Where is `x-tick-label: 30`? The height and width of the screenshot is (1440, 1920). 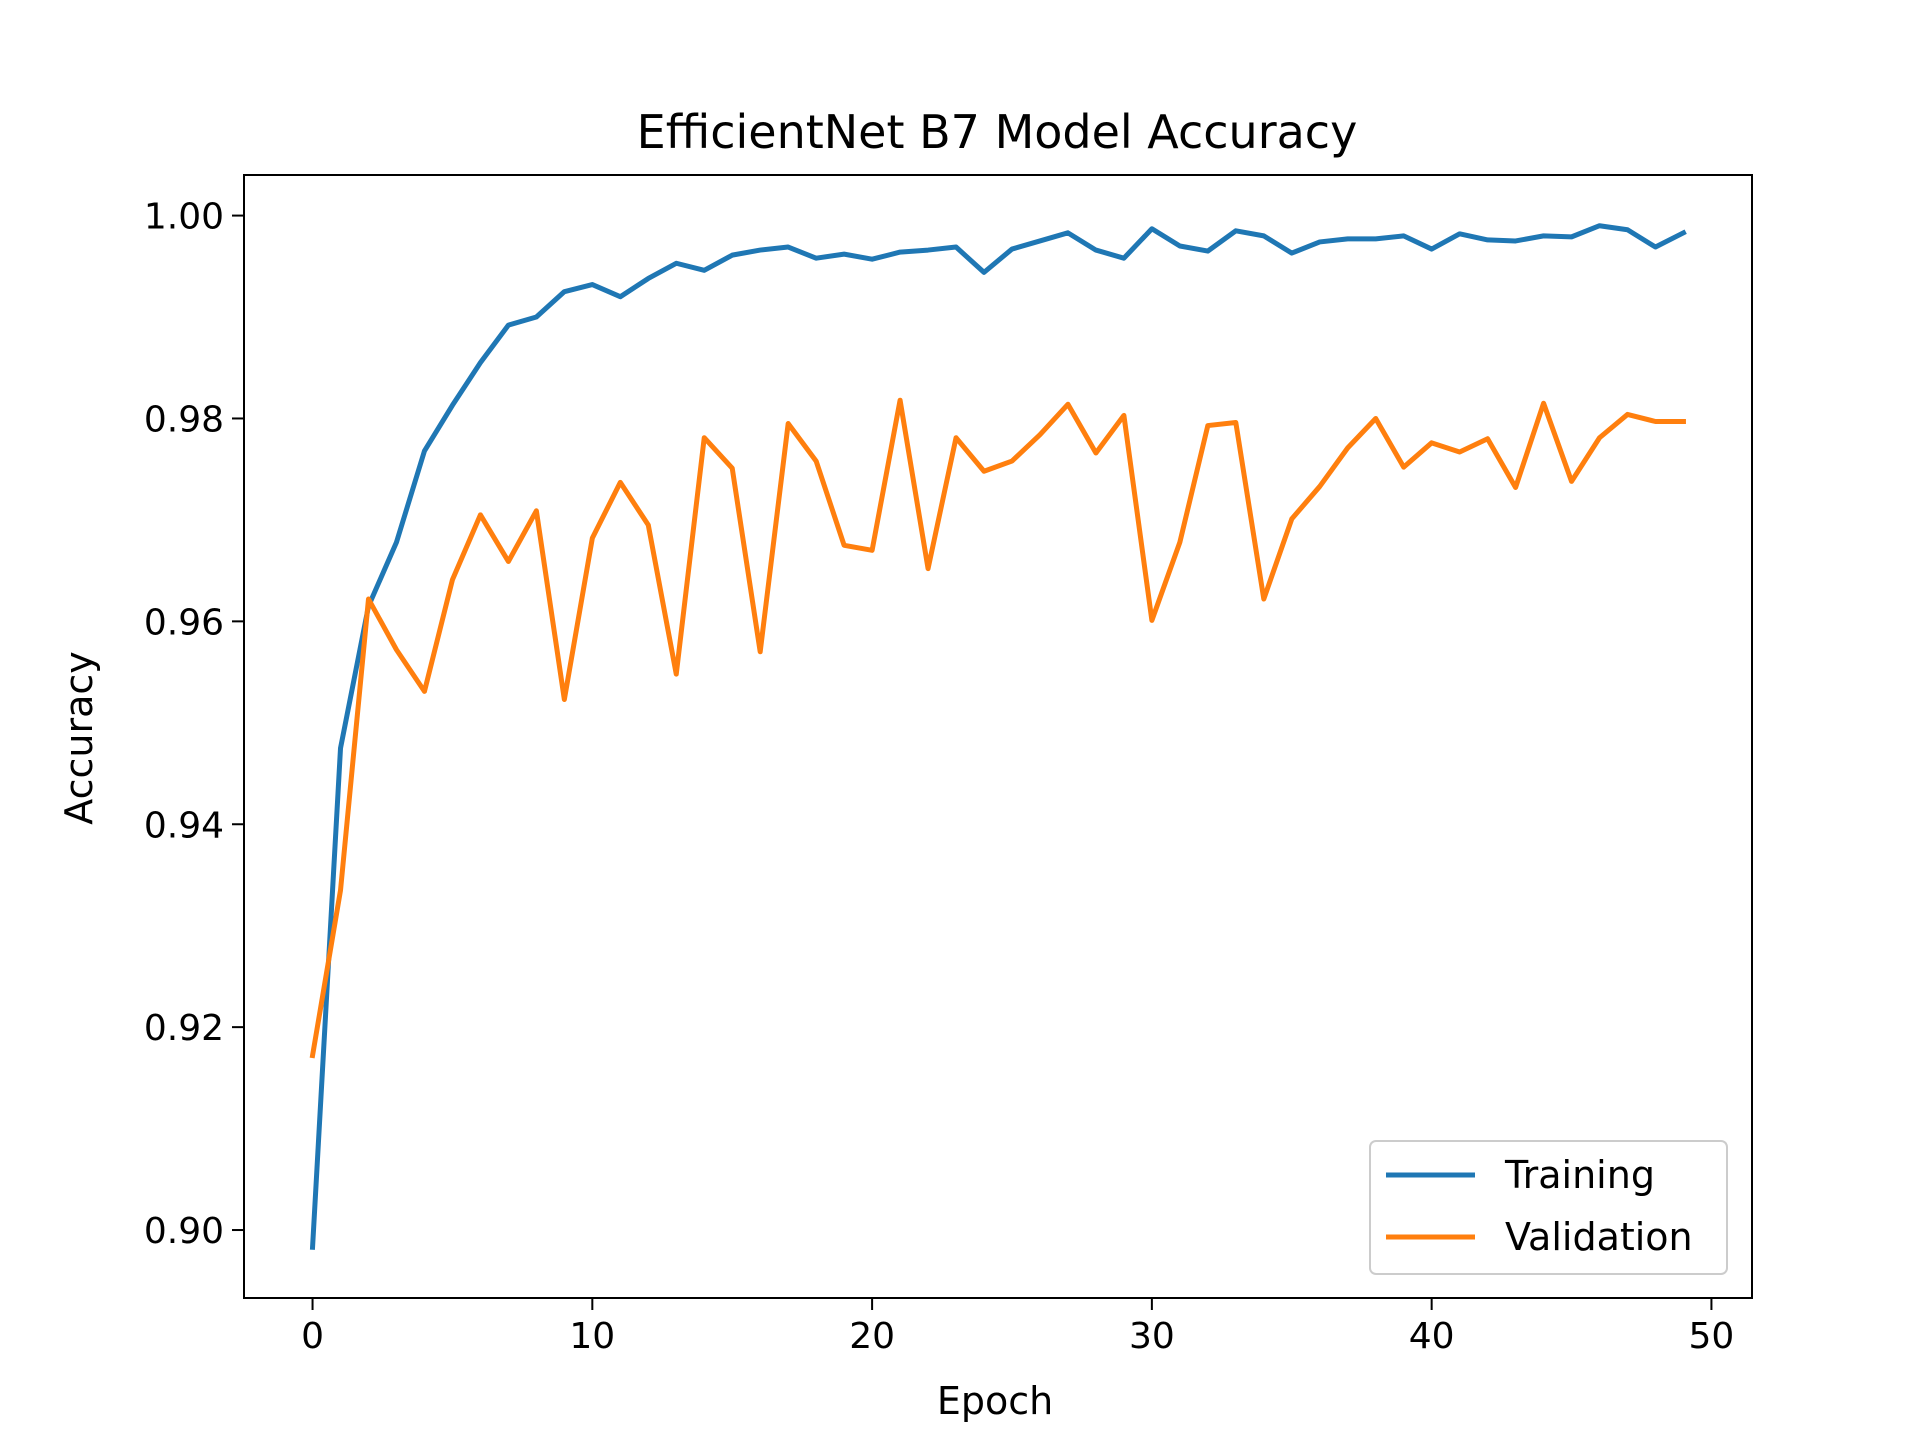
x-tick-label: 30 is located at coordinates (1152, 1336).